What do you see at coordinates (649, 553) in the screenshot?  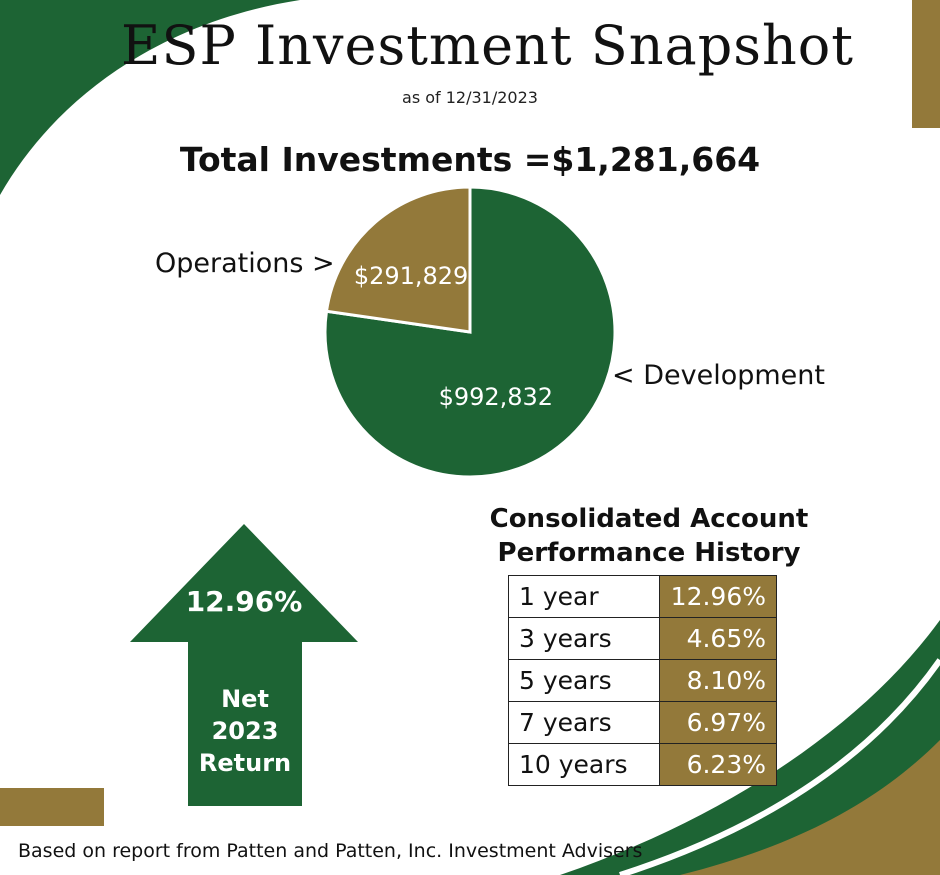 I see `performance-title-line: Performance History` at bounding box center [649, 553].